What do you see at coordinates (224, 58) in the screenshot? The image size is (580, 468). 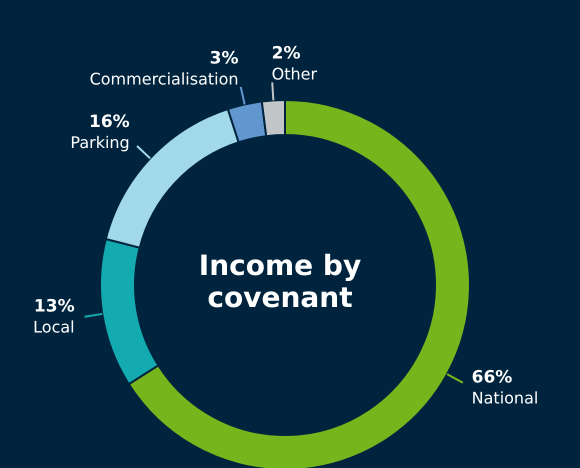 I see `data-label: 3%` at bounding box center [224, 58].